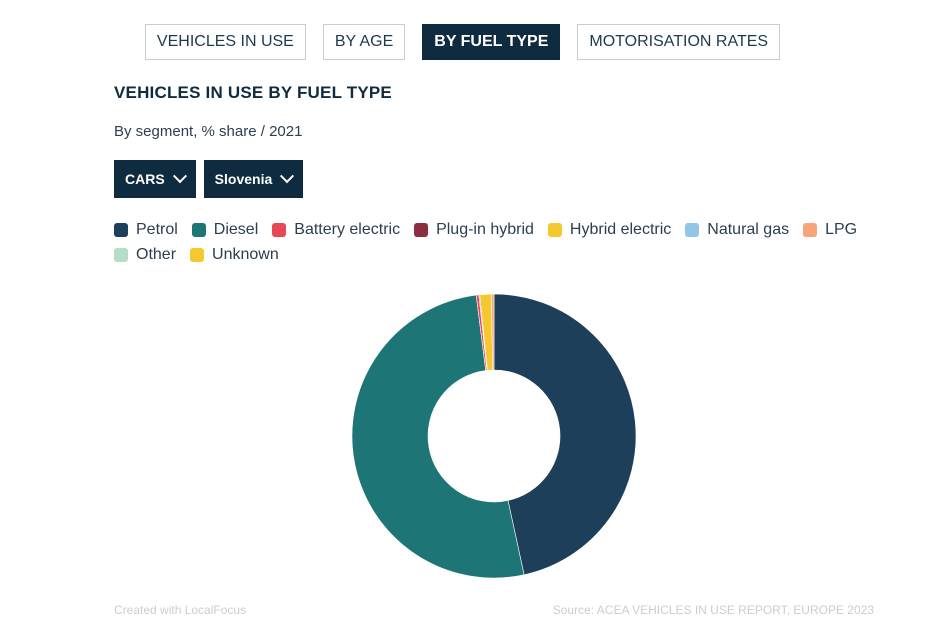 The width and height of the screenshot is (925, 635). I want to click on tab-motorisation-rates: MOTORISATION RATES, so click(679, 42).